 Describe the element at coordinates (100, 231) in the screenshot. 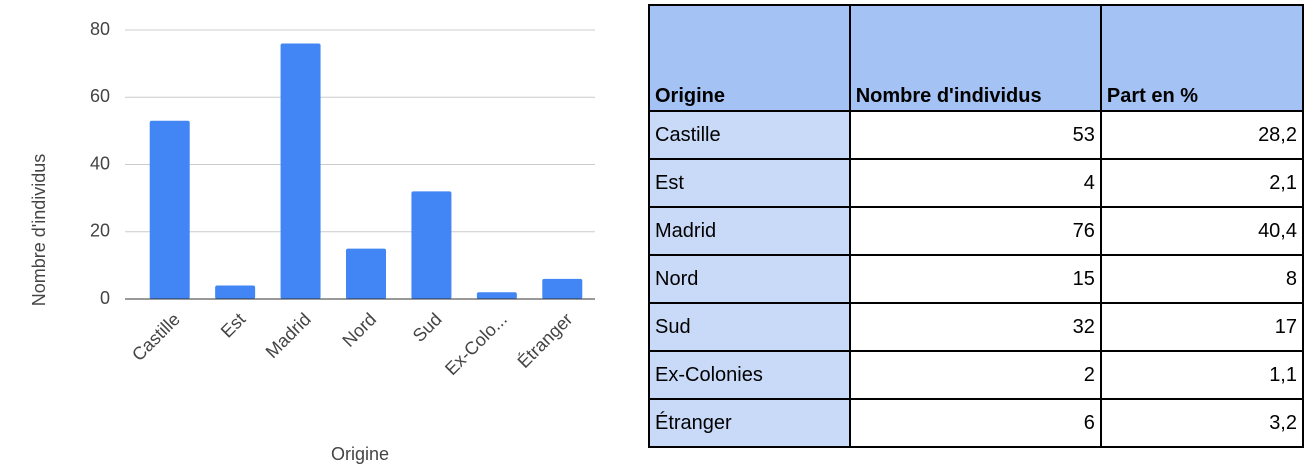

I see `y-tick-label: 20` at that location.